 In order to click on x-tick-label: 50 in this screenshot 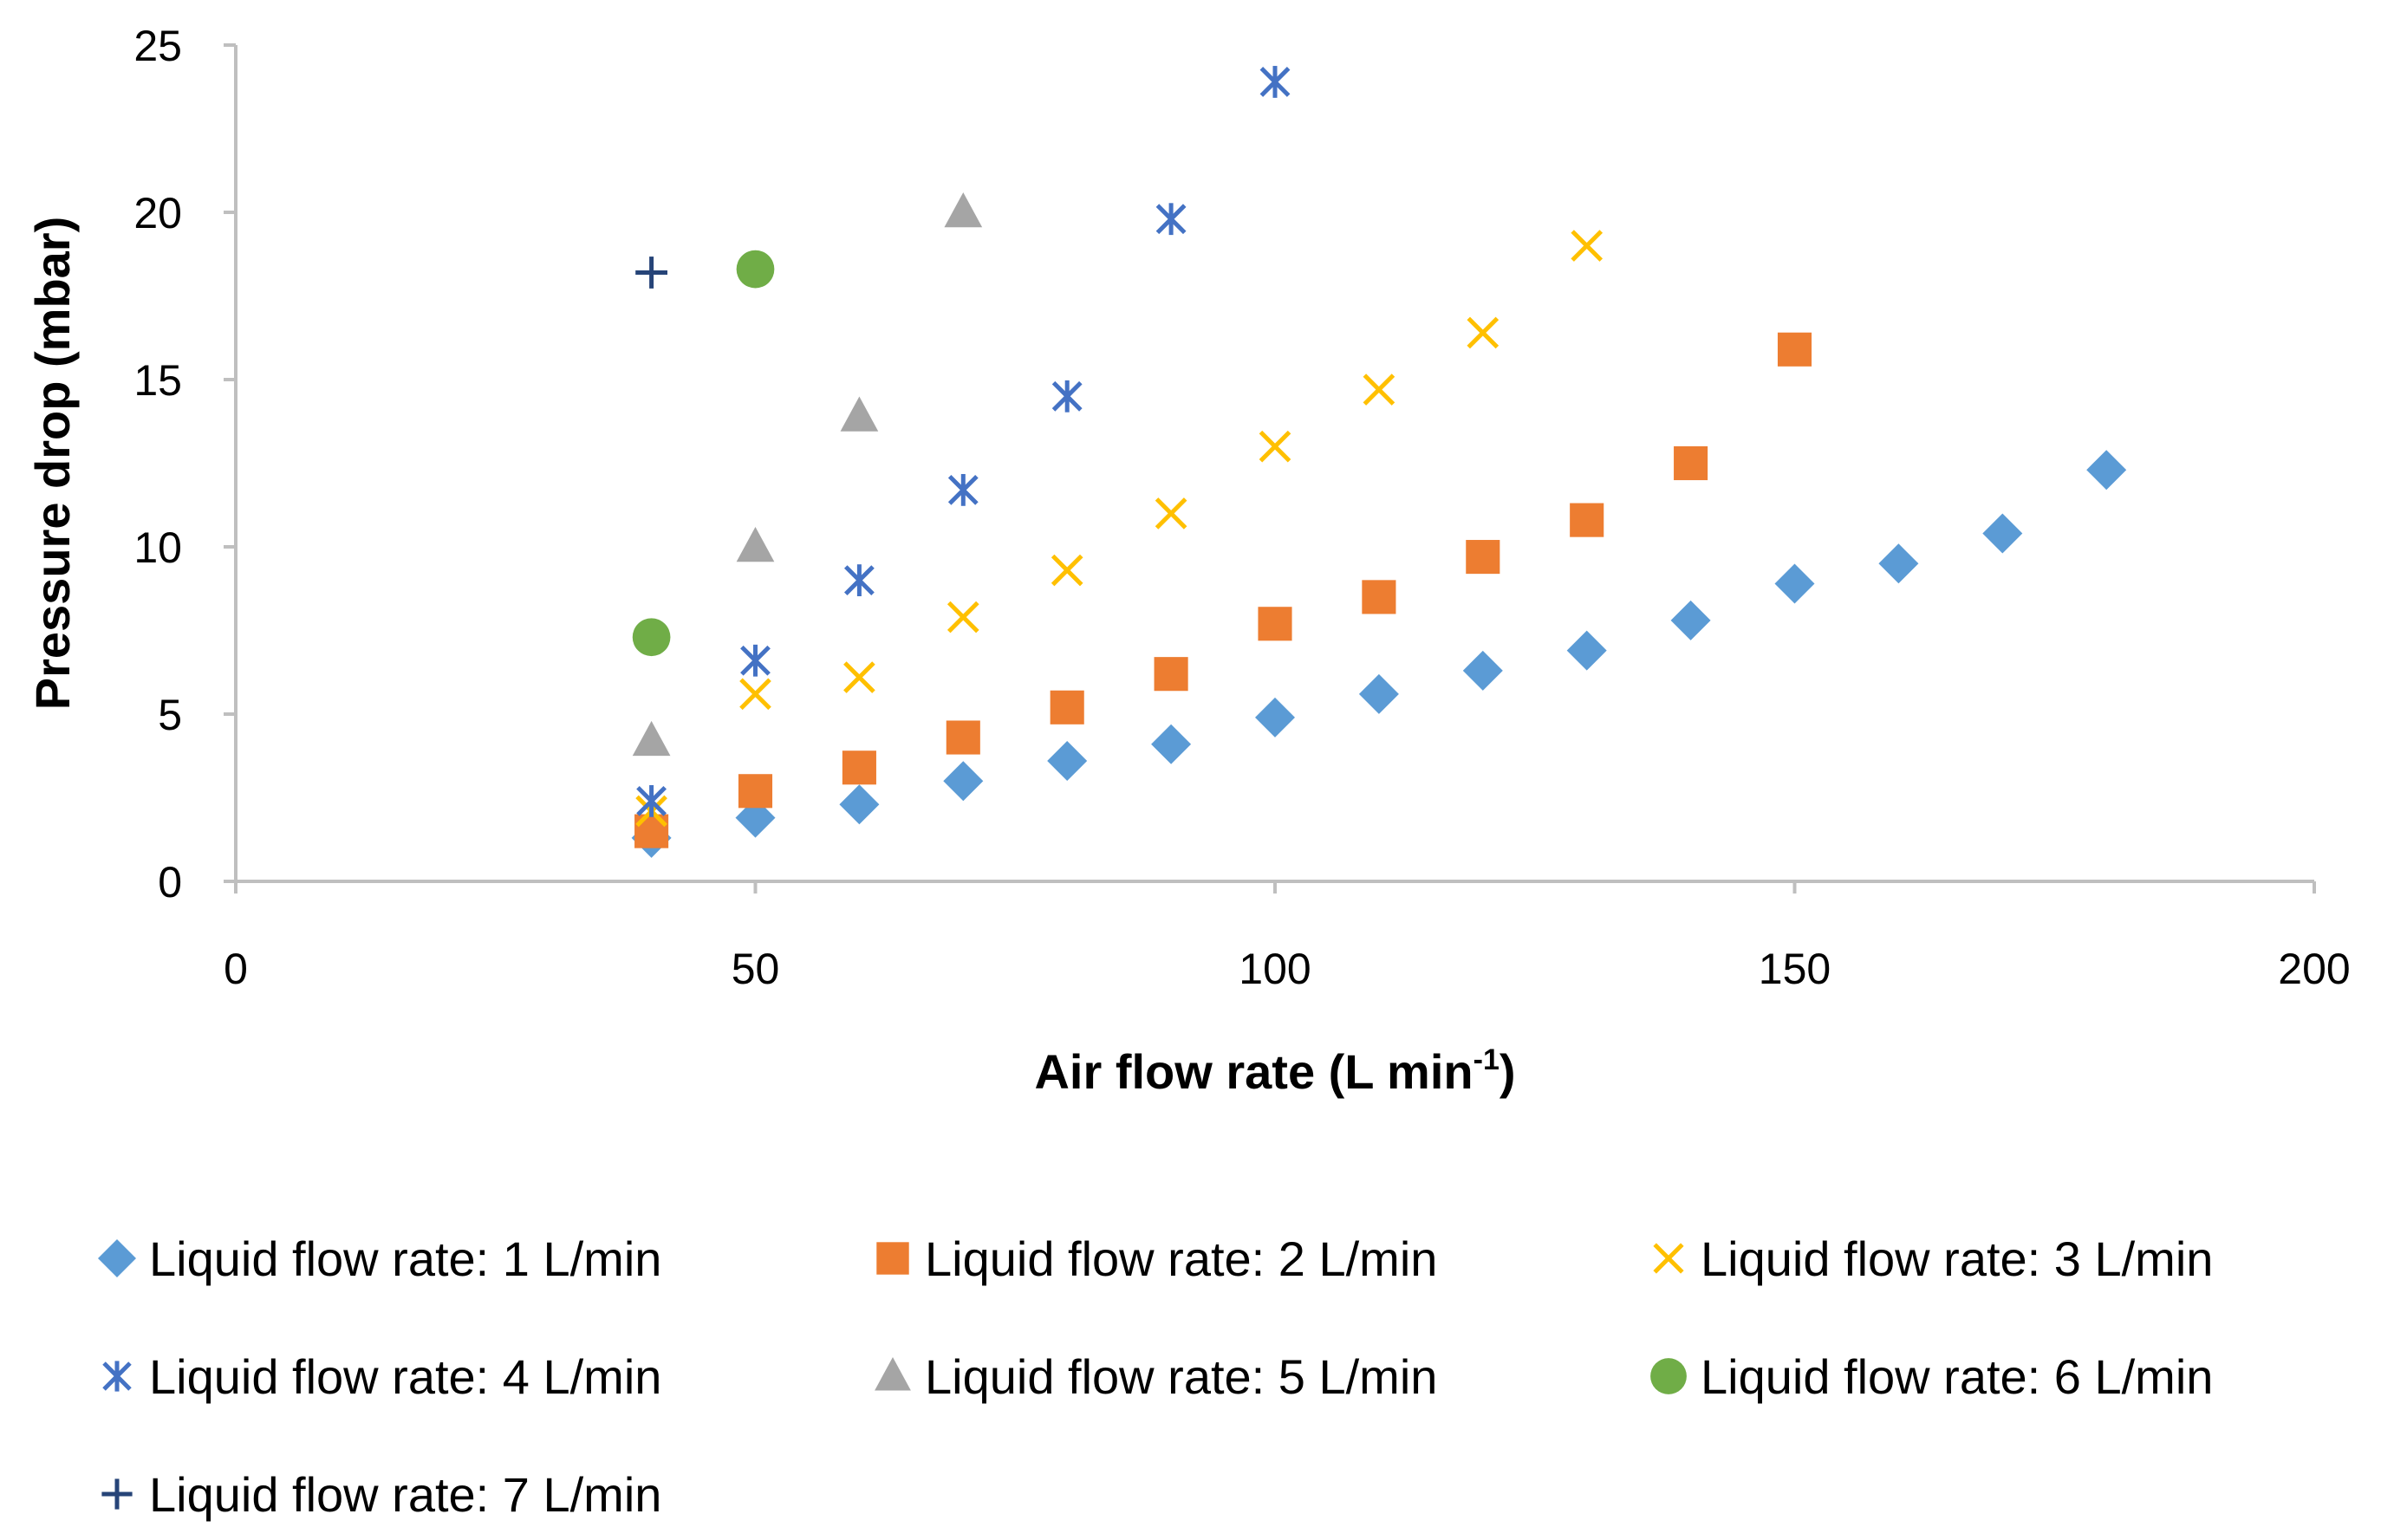, I will do `click(756, 969)`.